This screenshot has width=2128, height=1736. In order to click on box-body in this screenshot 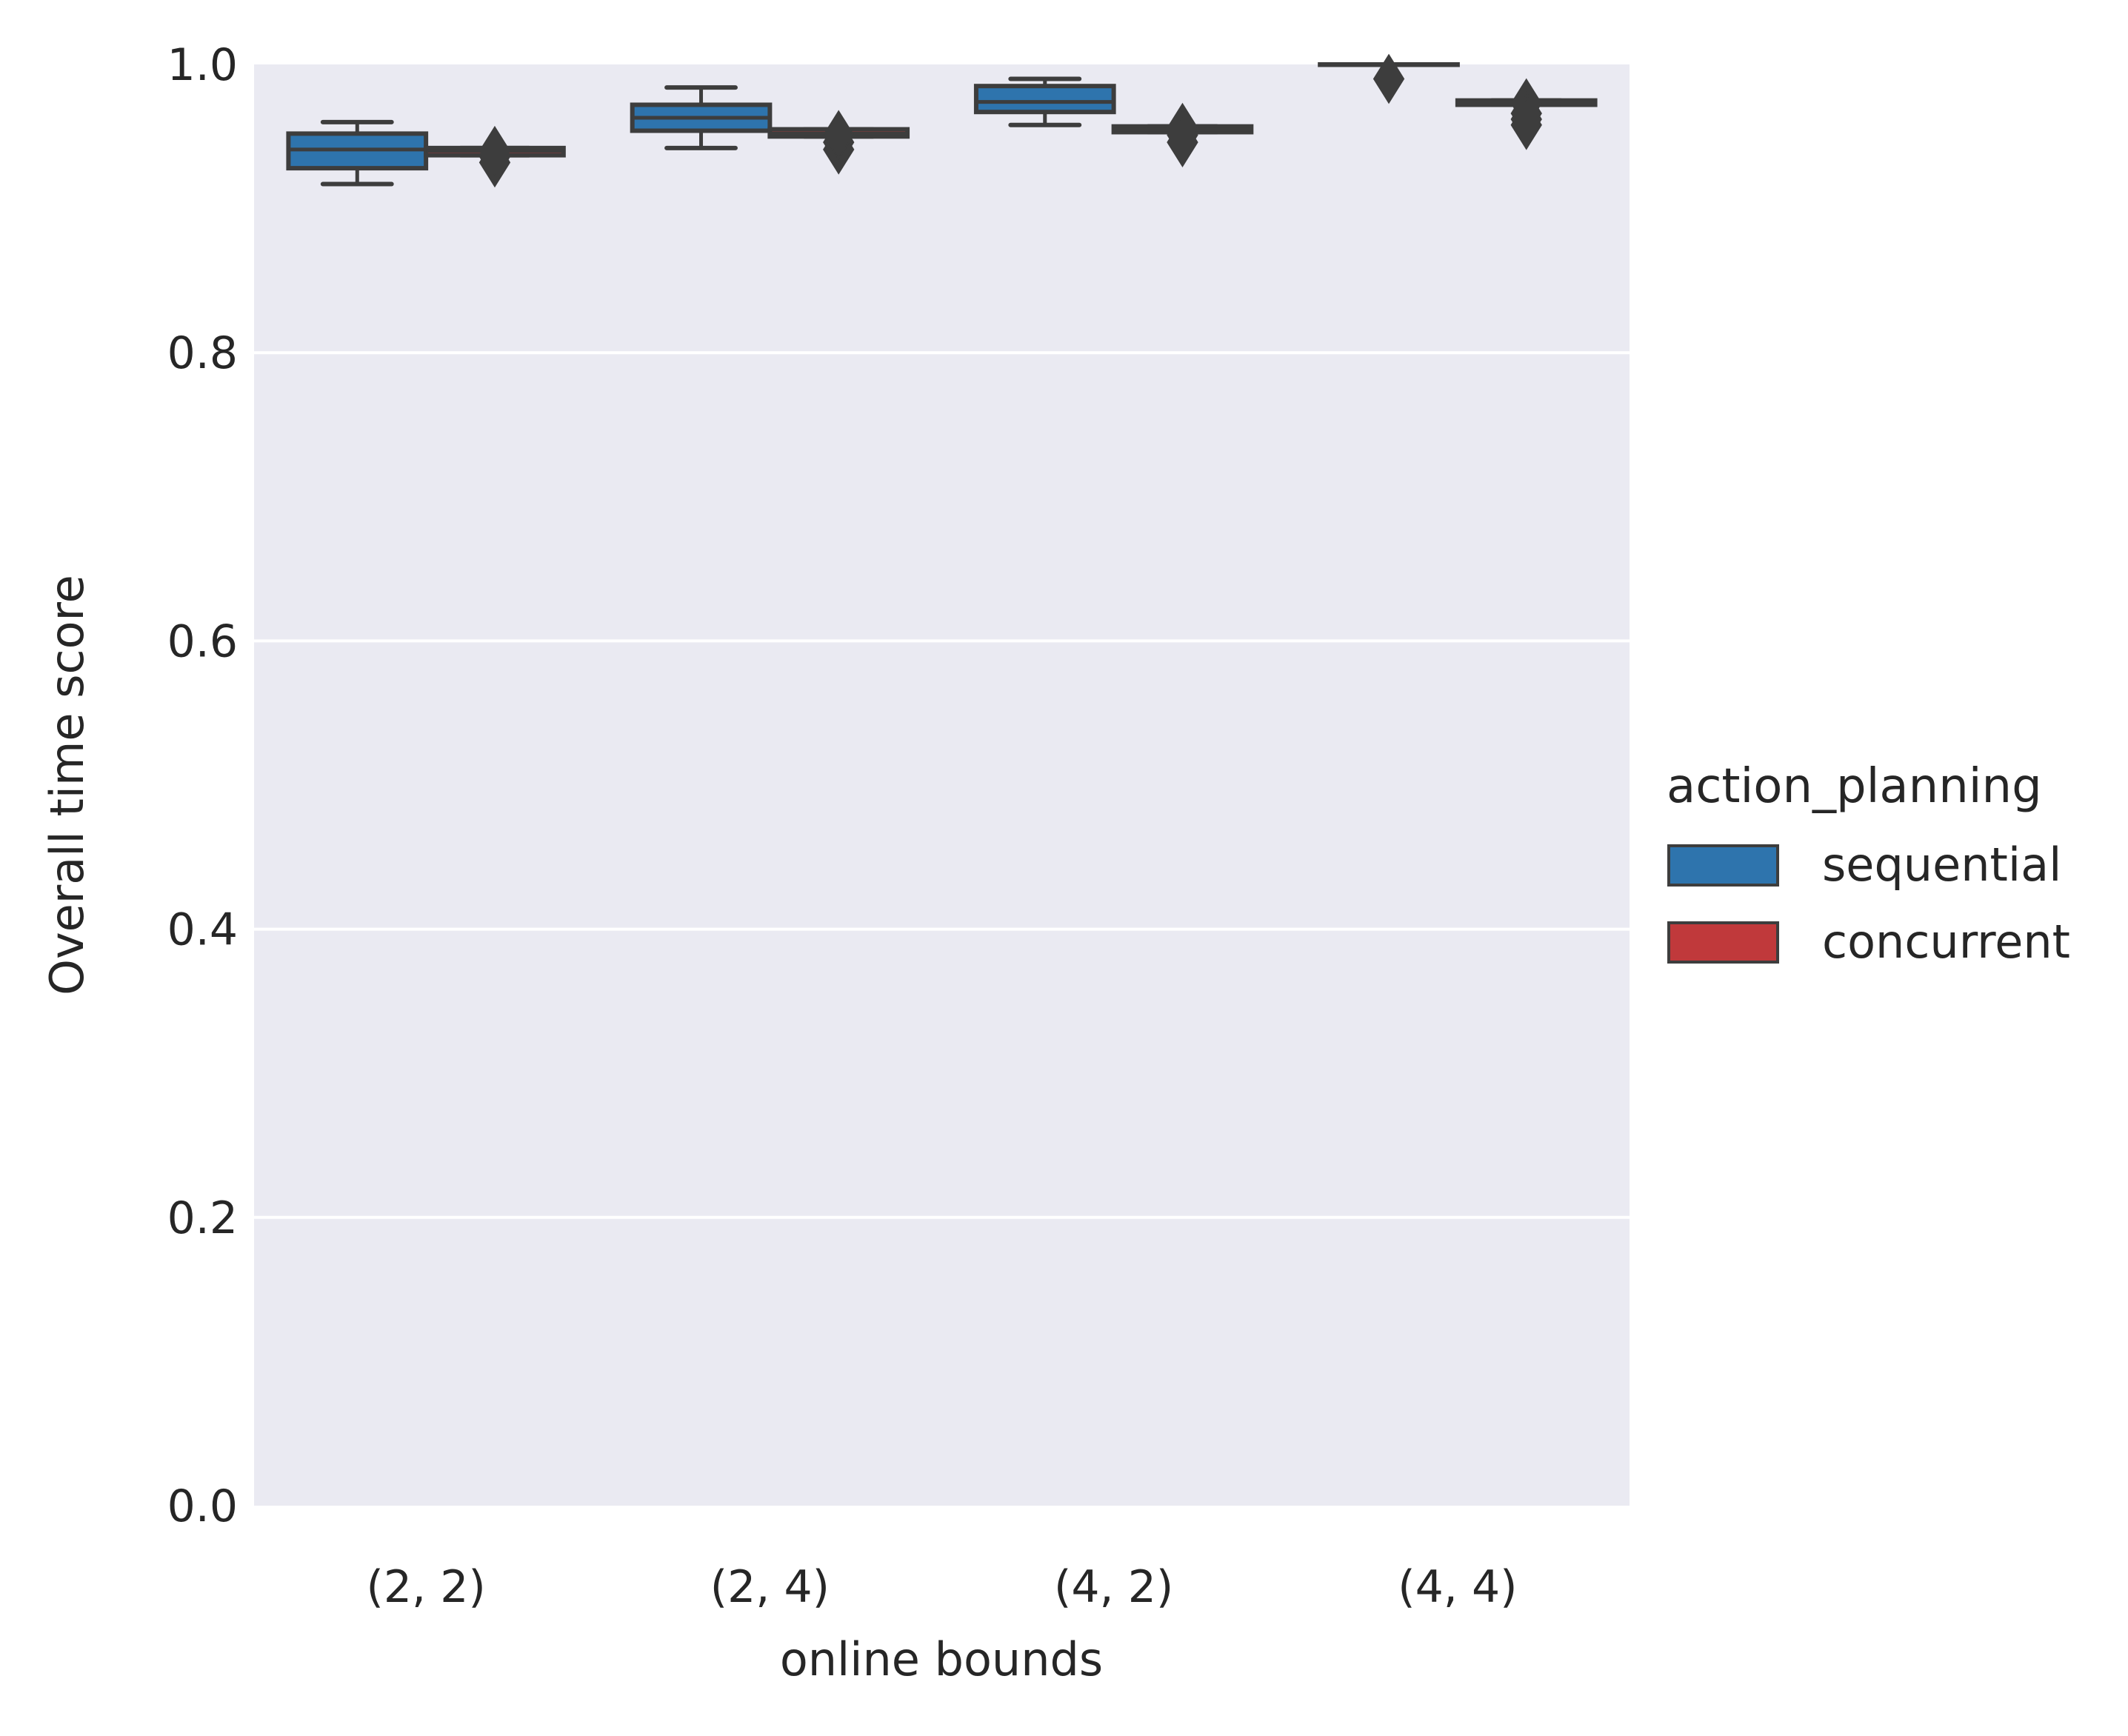, I will do `click(1044, 99)`.